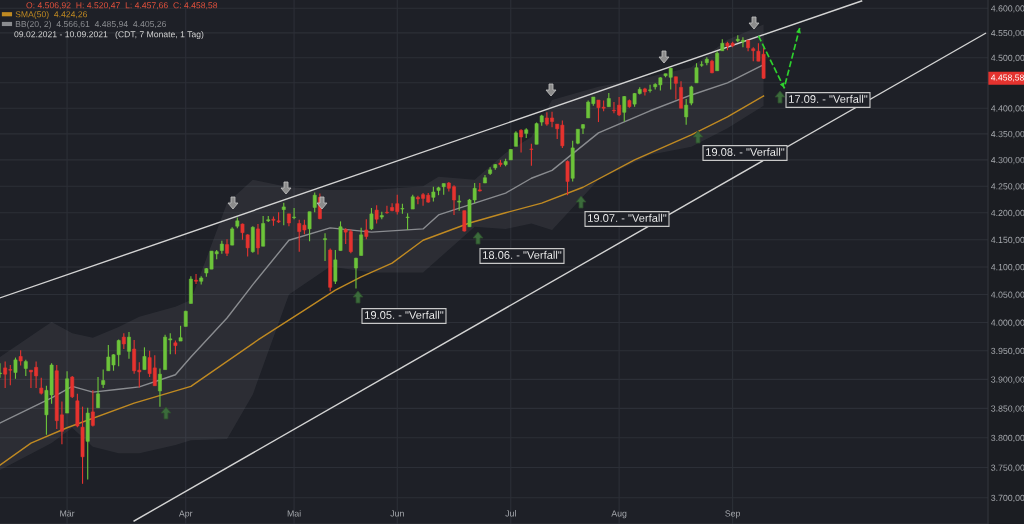  Describe the element at coordinates (1007, 9) in the screenshot. I see `y-tick-label: 4.600,00` at that location.